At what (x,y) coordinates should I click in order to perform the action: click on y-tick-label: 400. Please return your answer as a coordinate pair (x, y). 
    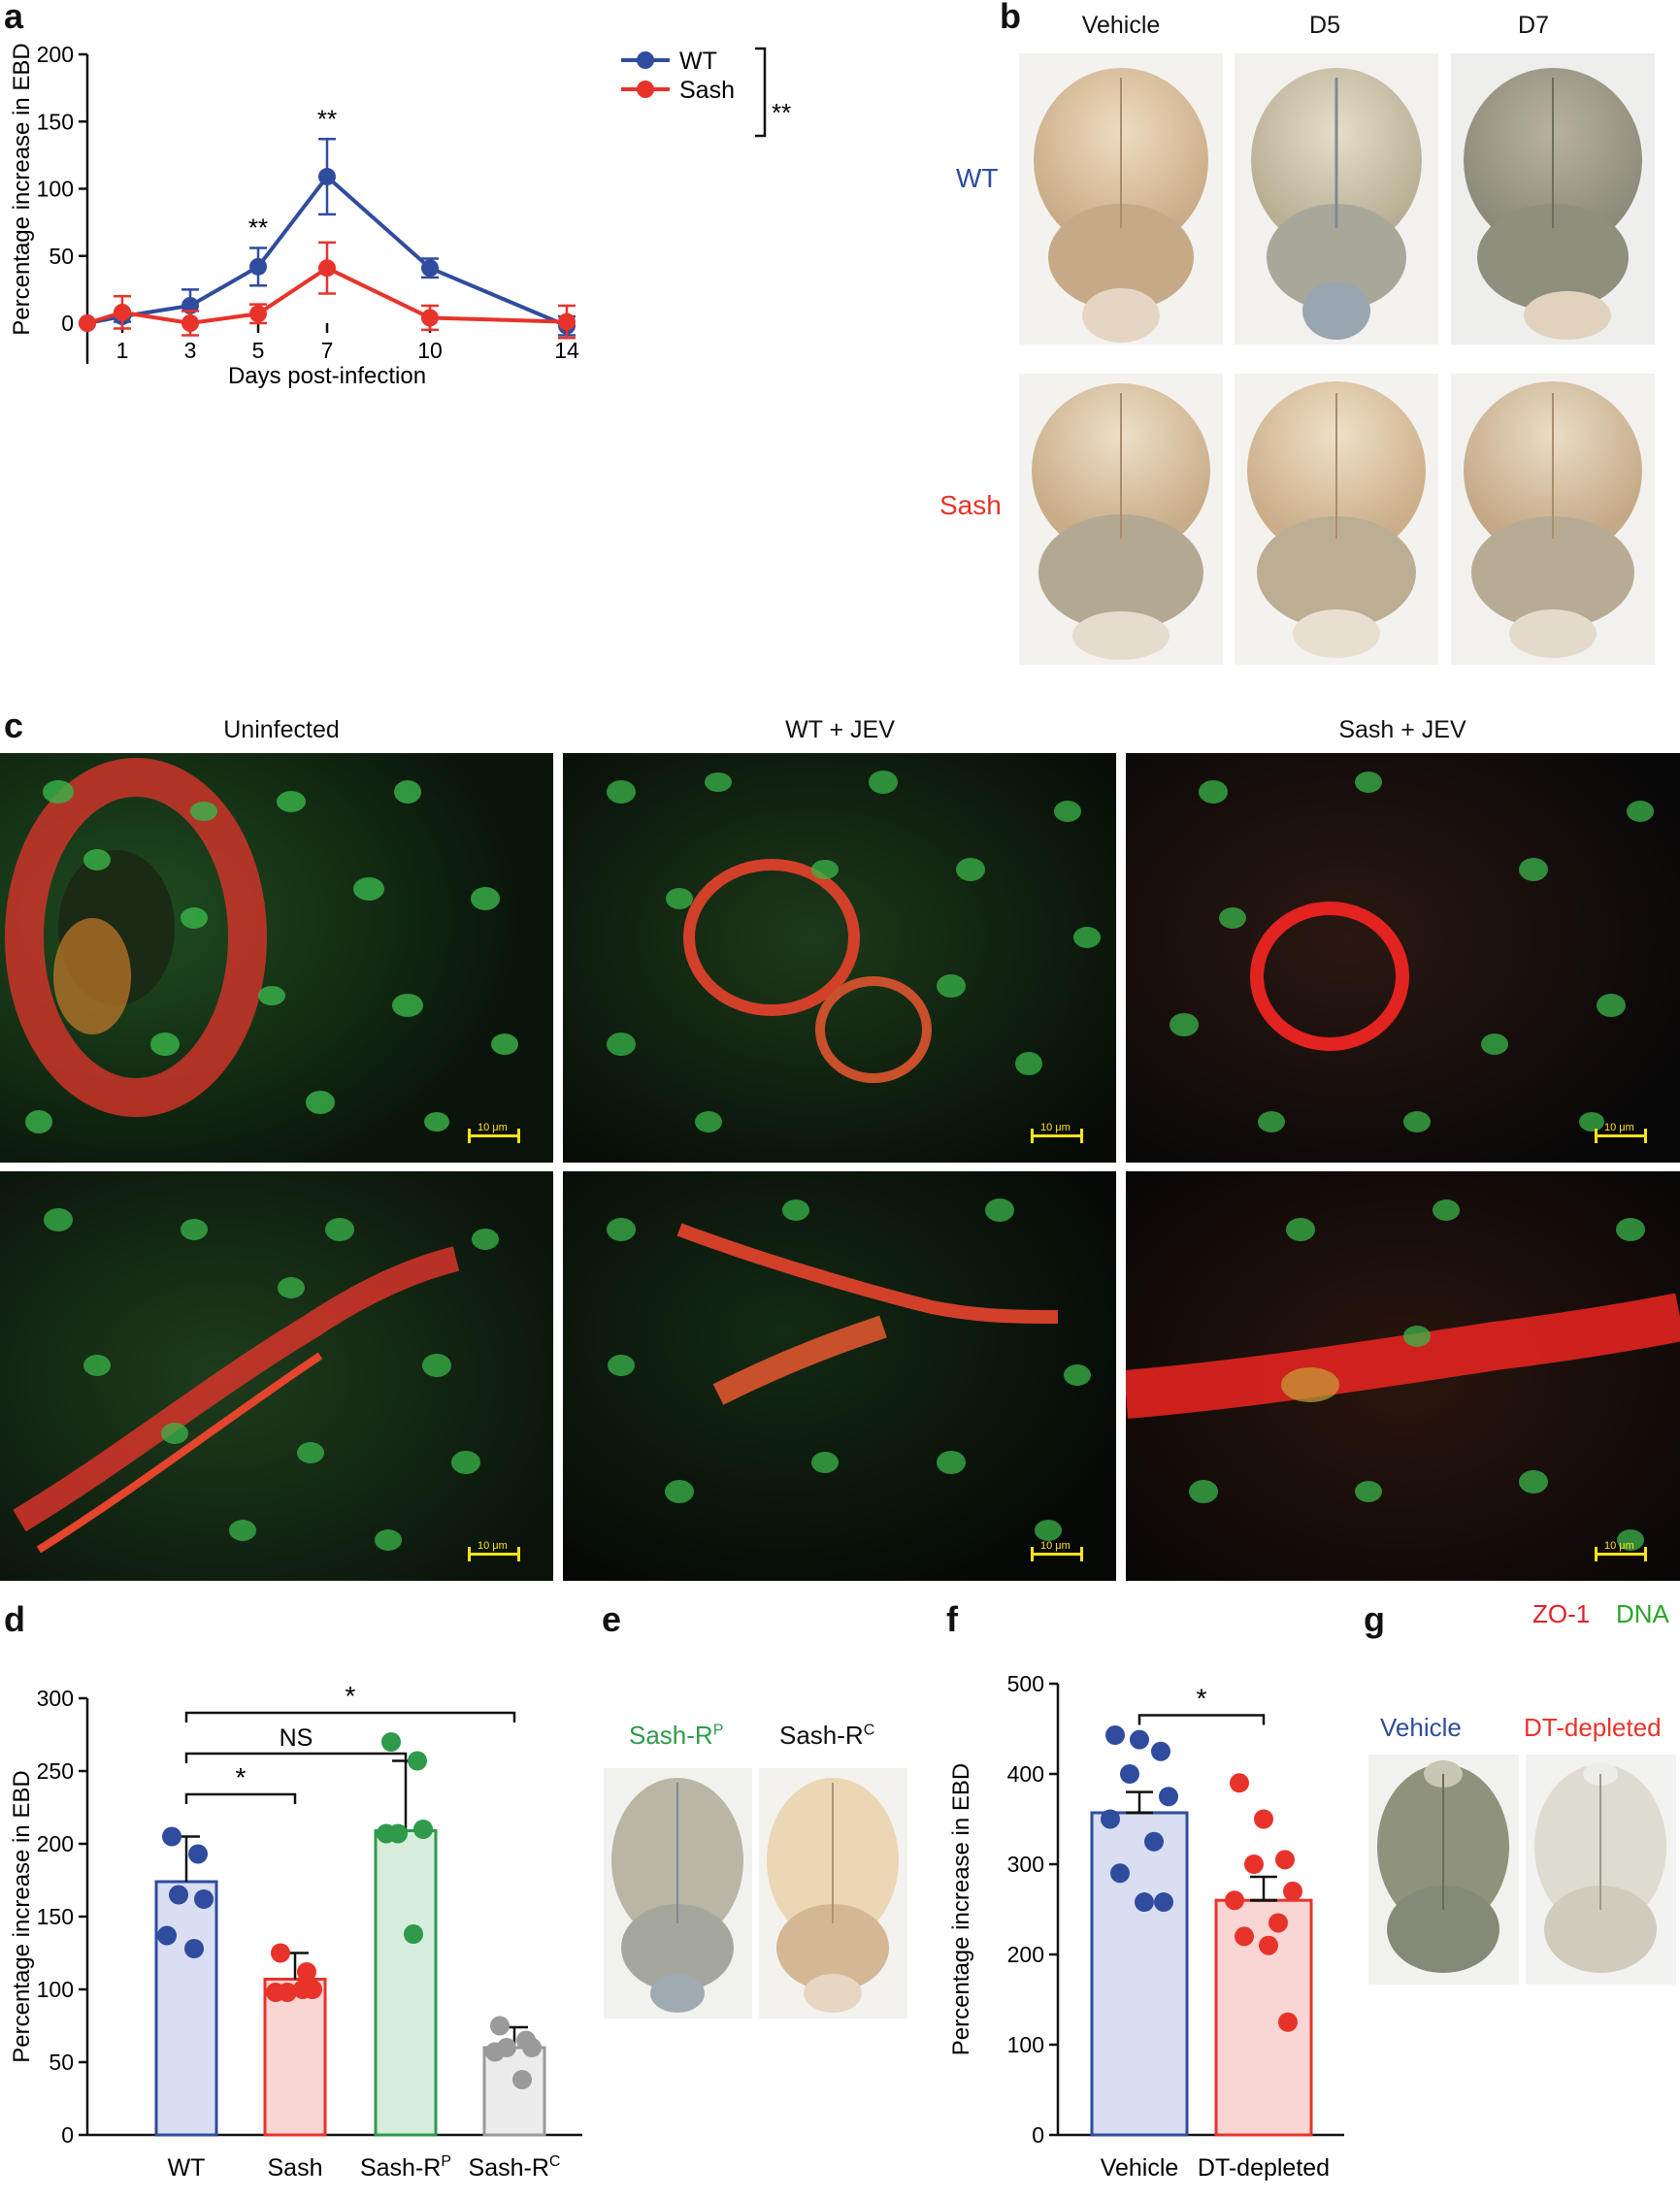
    Looking at the image, I should click on (1025, 1774).